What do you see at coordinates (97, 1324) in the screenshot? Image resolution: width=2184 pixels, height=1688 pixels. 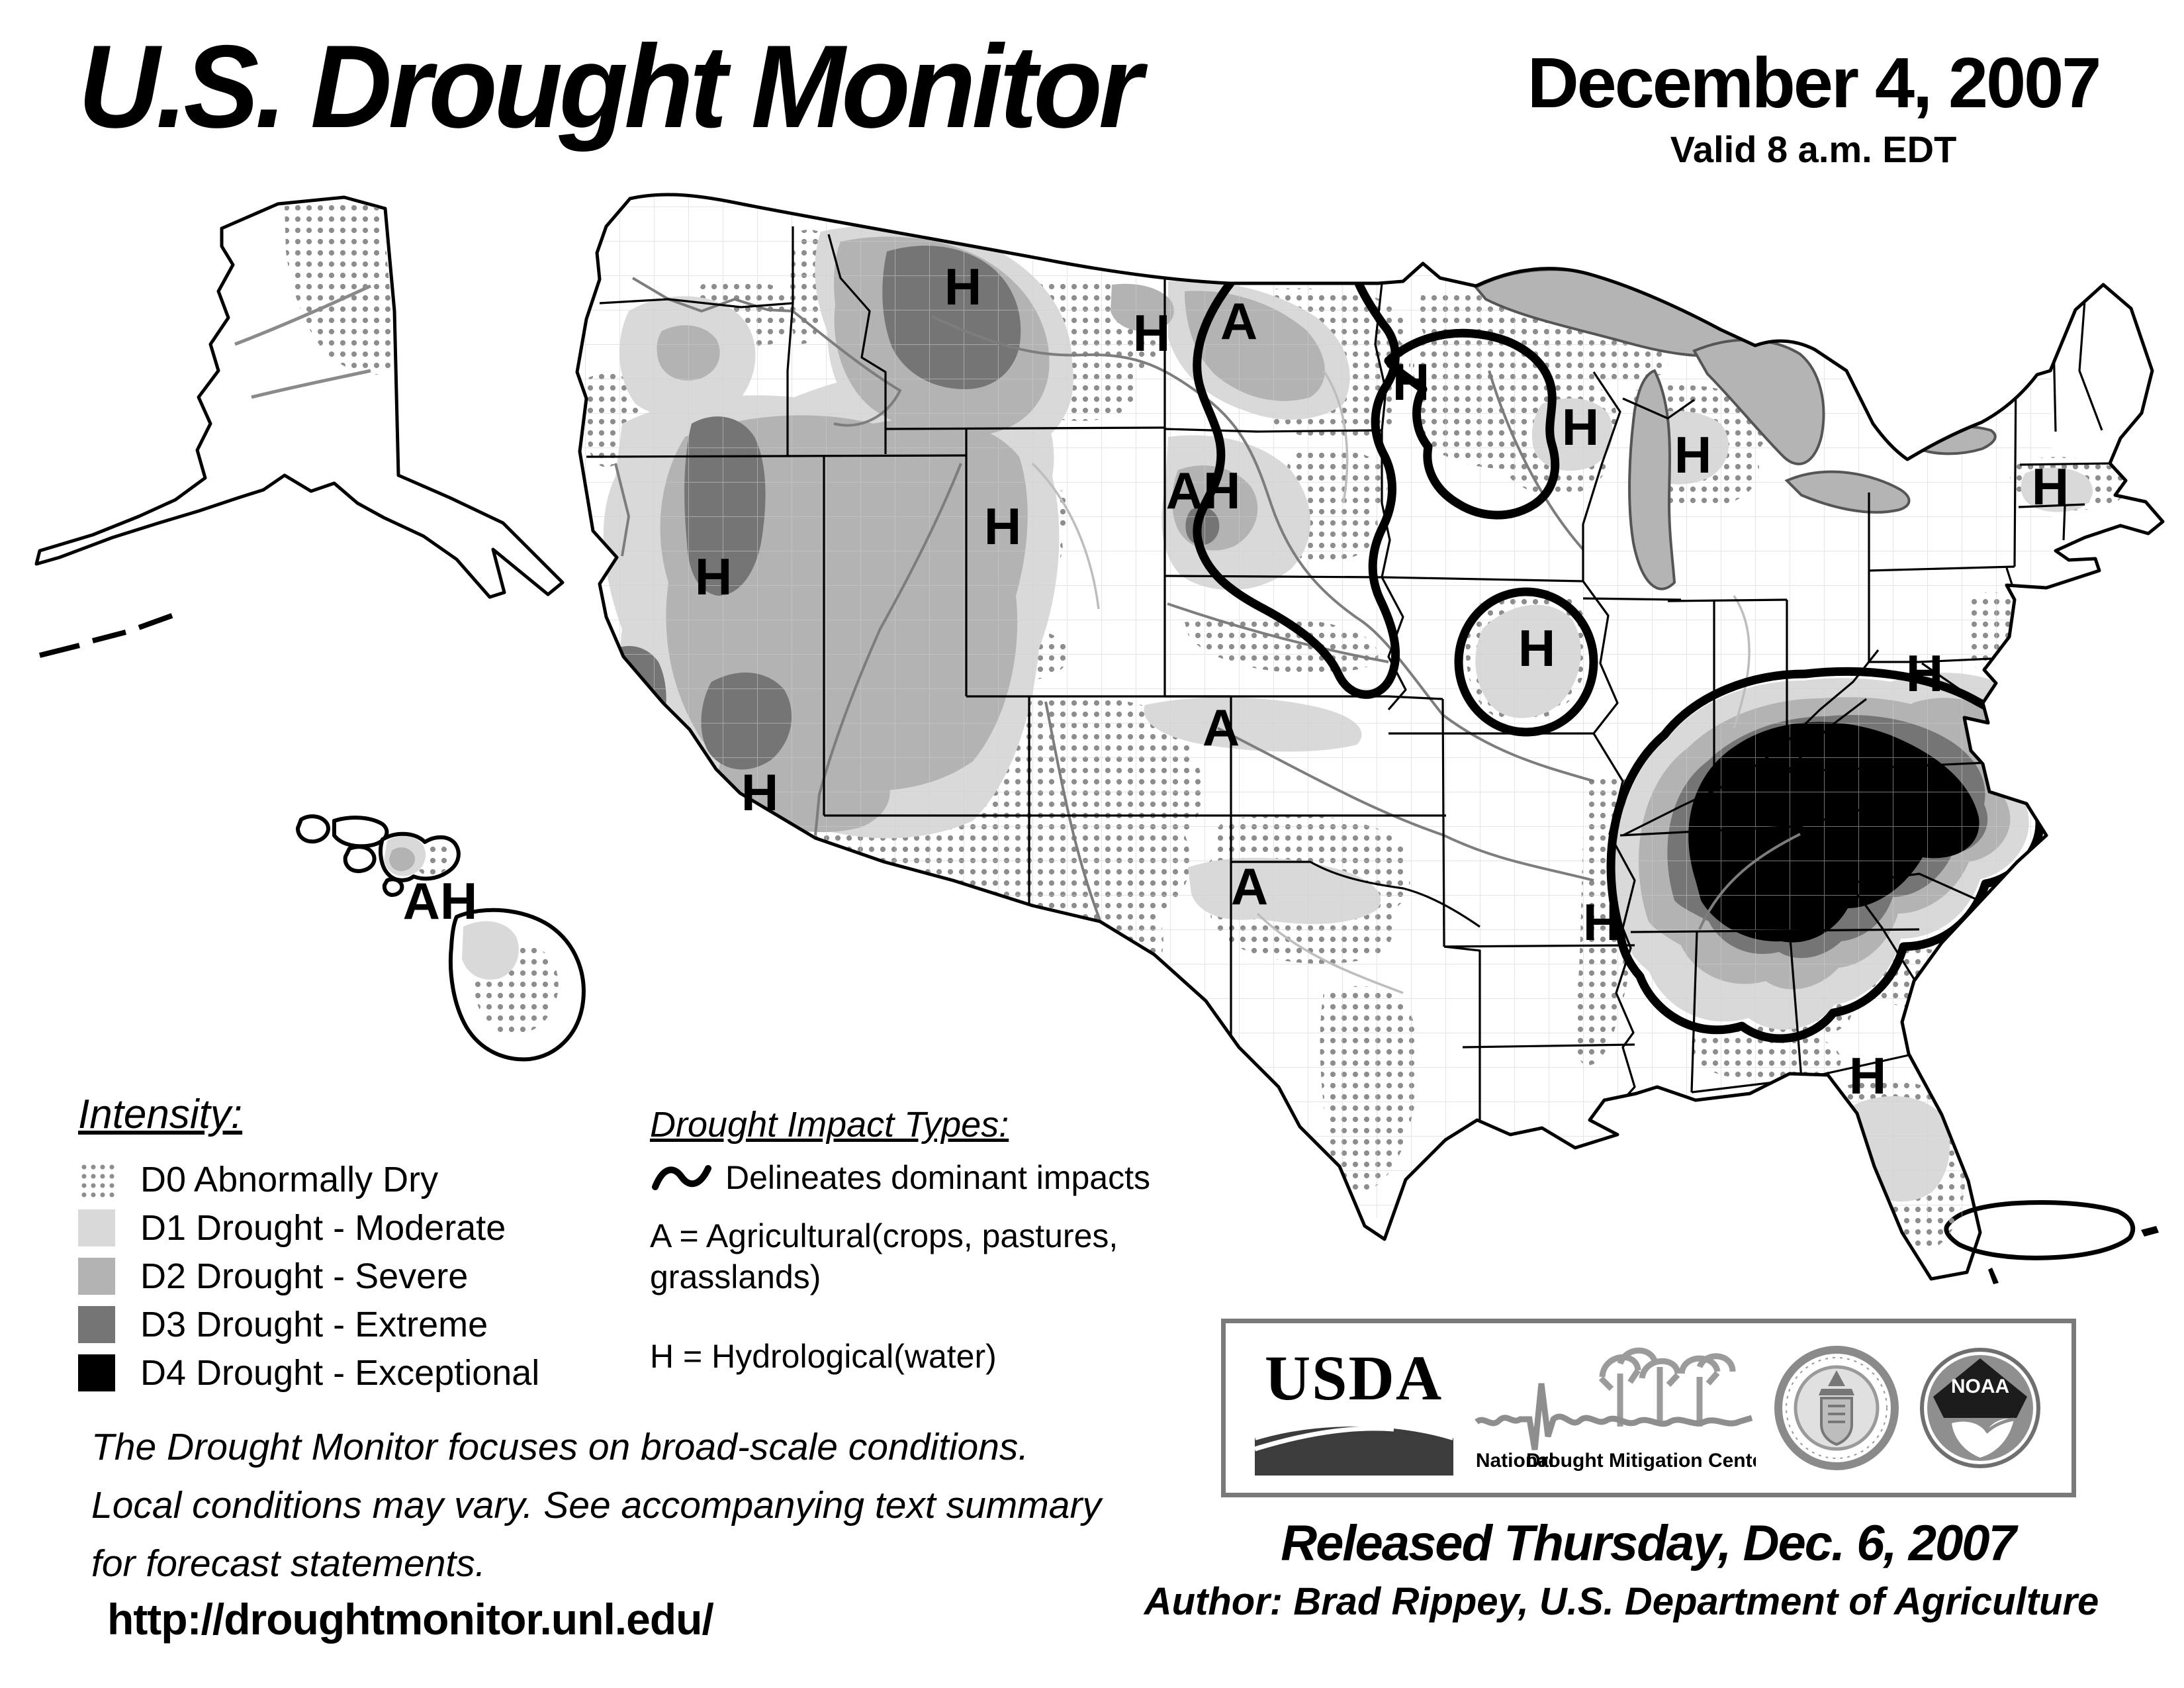 I see `legend-swatch-d3` at bounding box center [97, 1324].